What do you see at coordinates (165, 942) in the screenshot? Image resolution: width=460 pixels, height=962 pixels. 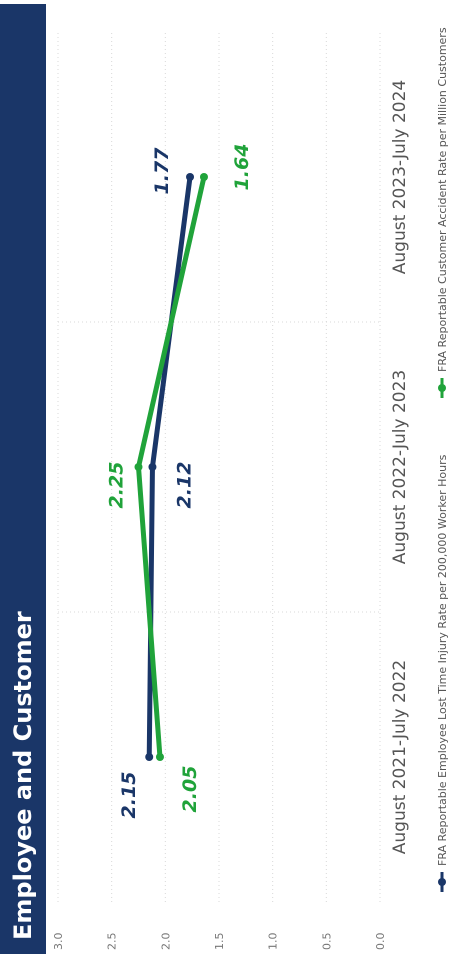 I see `y-tick-label: 2.0` at bounding box center [165, 942].